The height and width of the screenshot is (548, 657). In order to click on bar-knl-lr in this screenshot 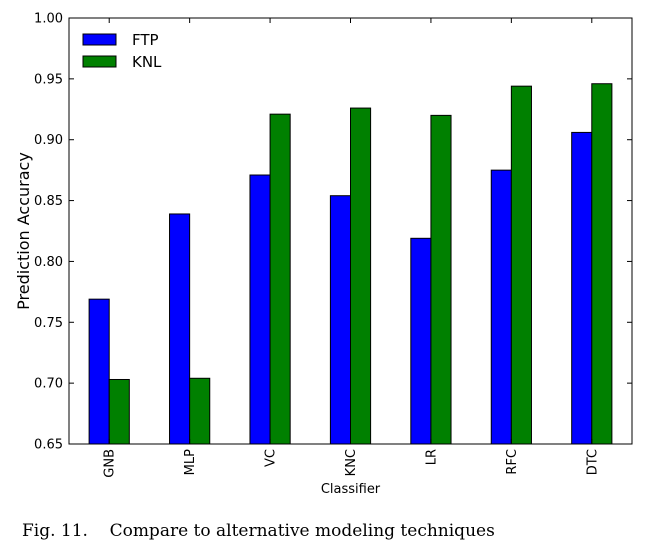, I will do `click(441, 279)`.